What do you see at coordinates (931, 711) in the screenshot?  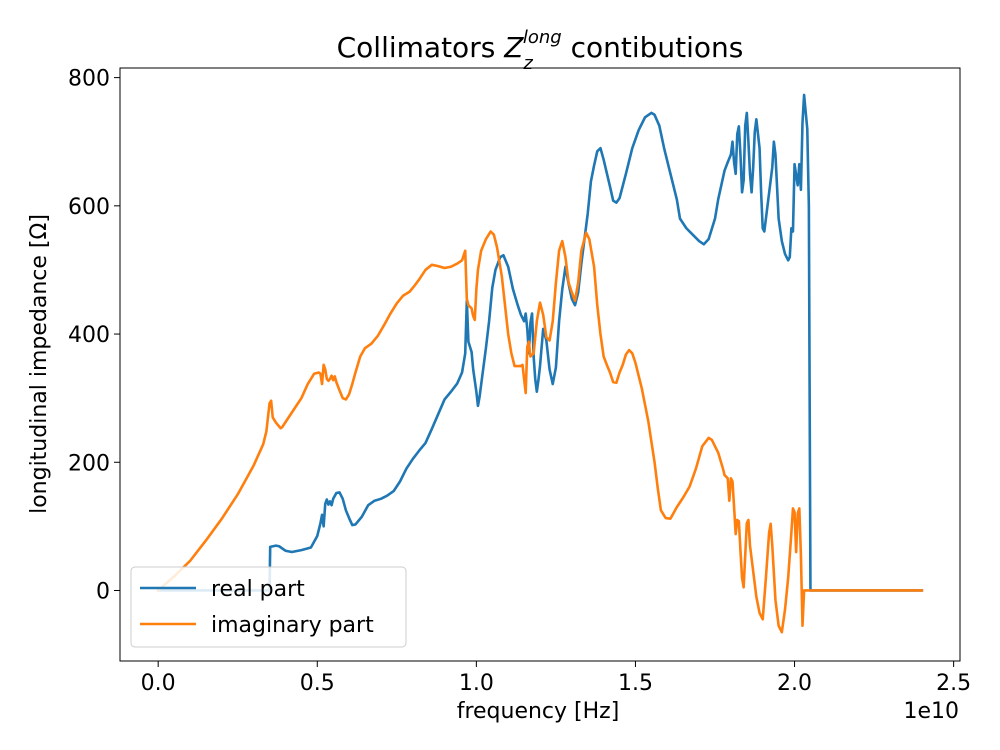 I see `x-axis-offset-label: 1e10` at bounding box center [931, 711].